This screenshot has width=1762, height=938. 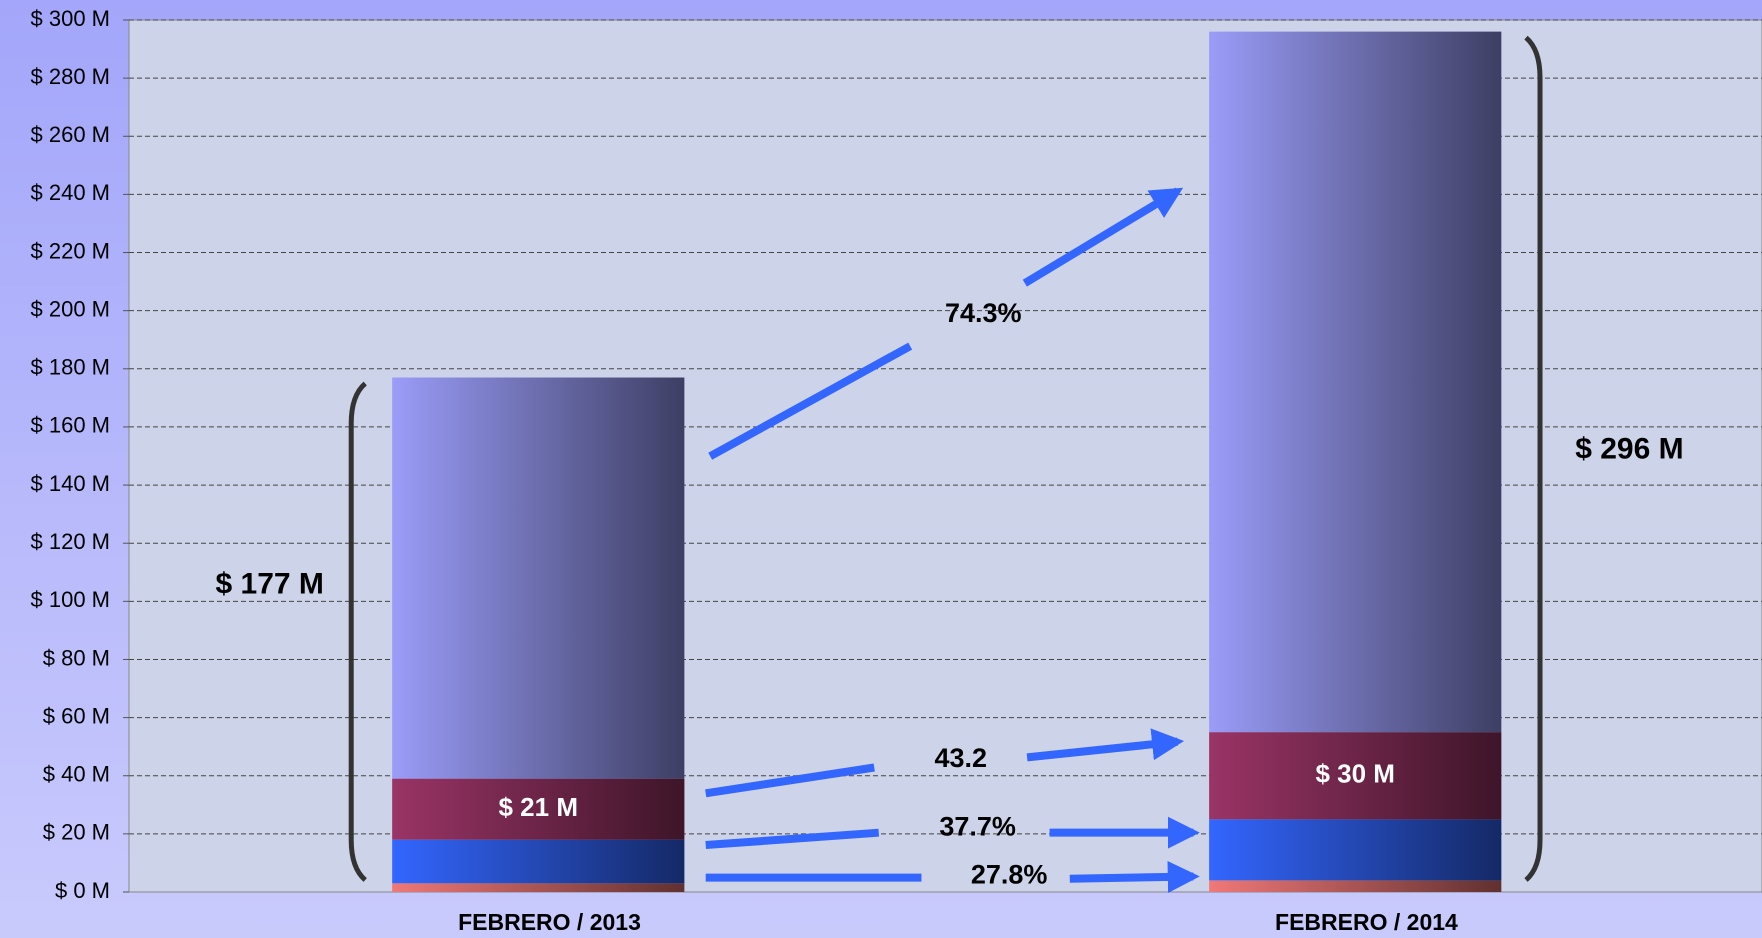 What do you see at coordinates (1629, 449) in the screenshot?
I see `total-label: $ 296 M` at bounding box center [1629, 449].